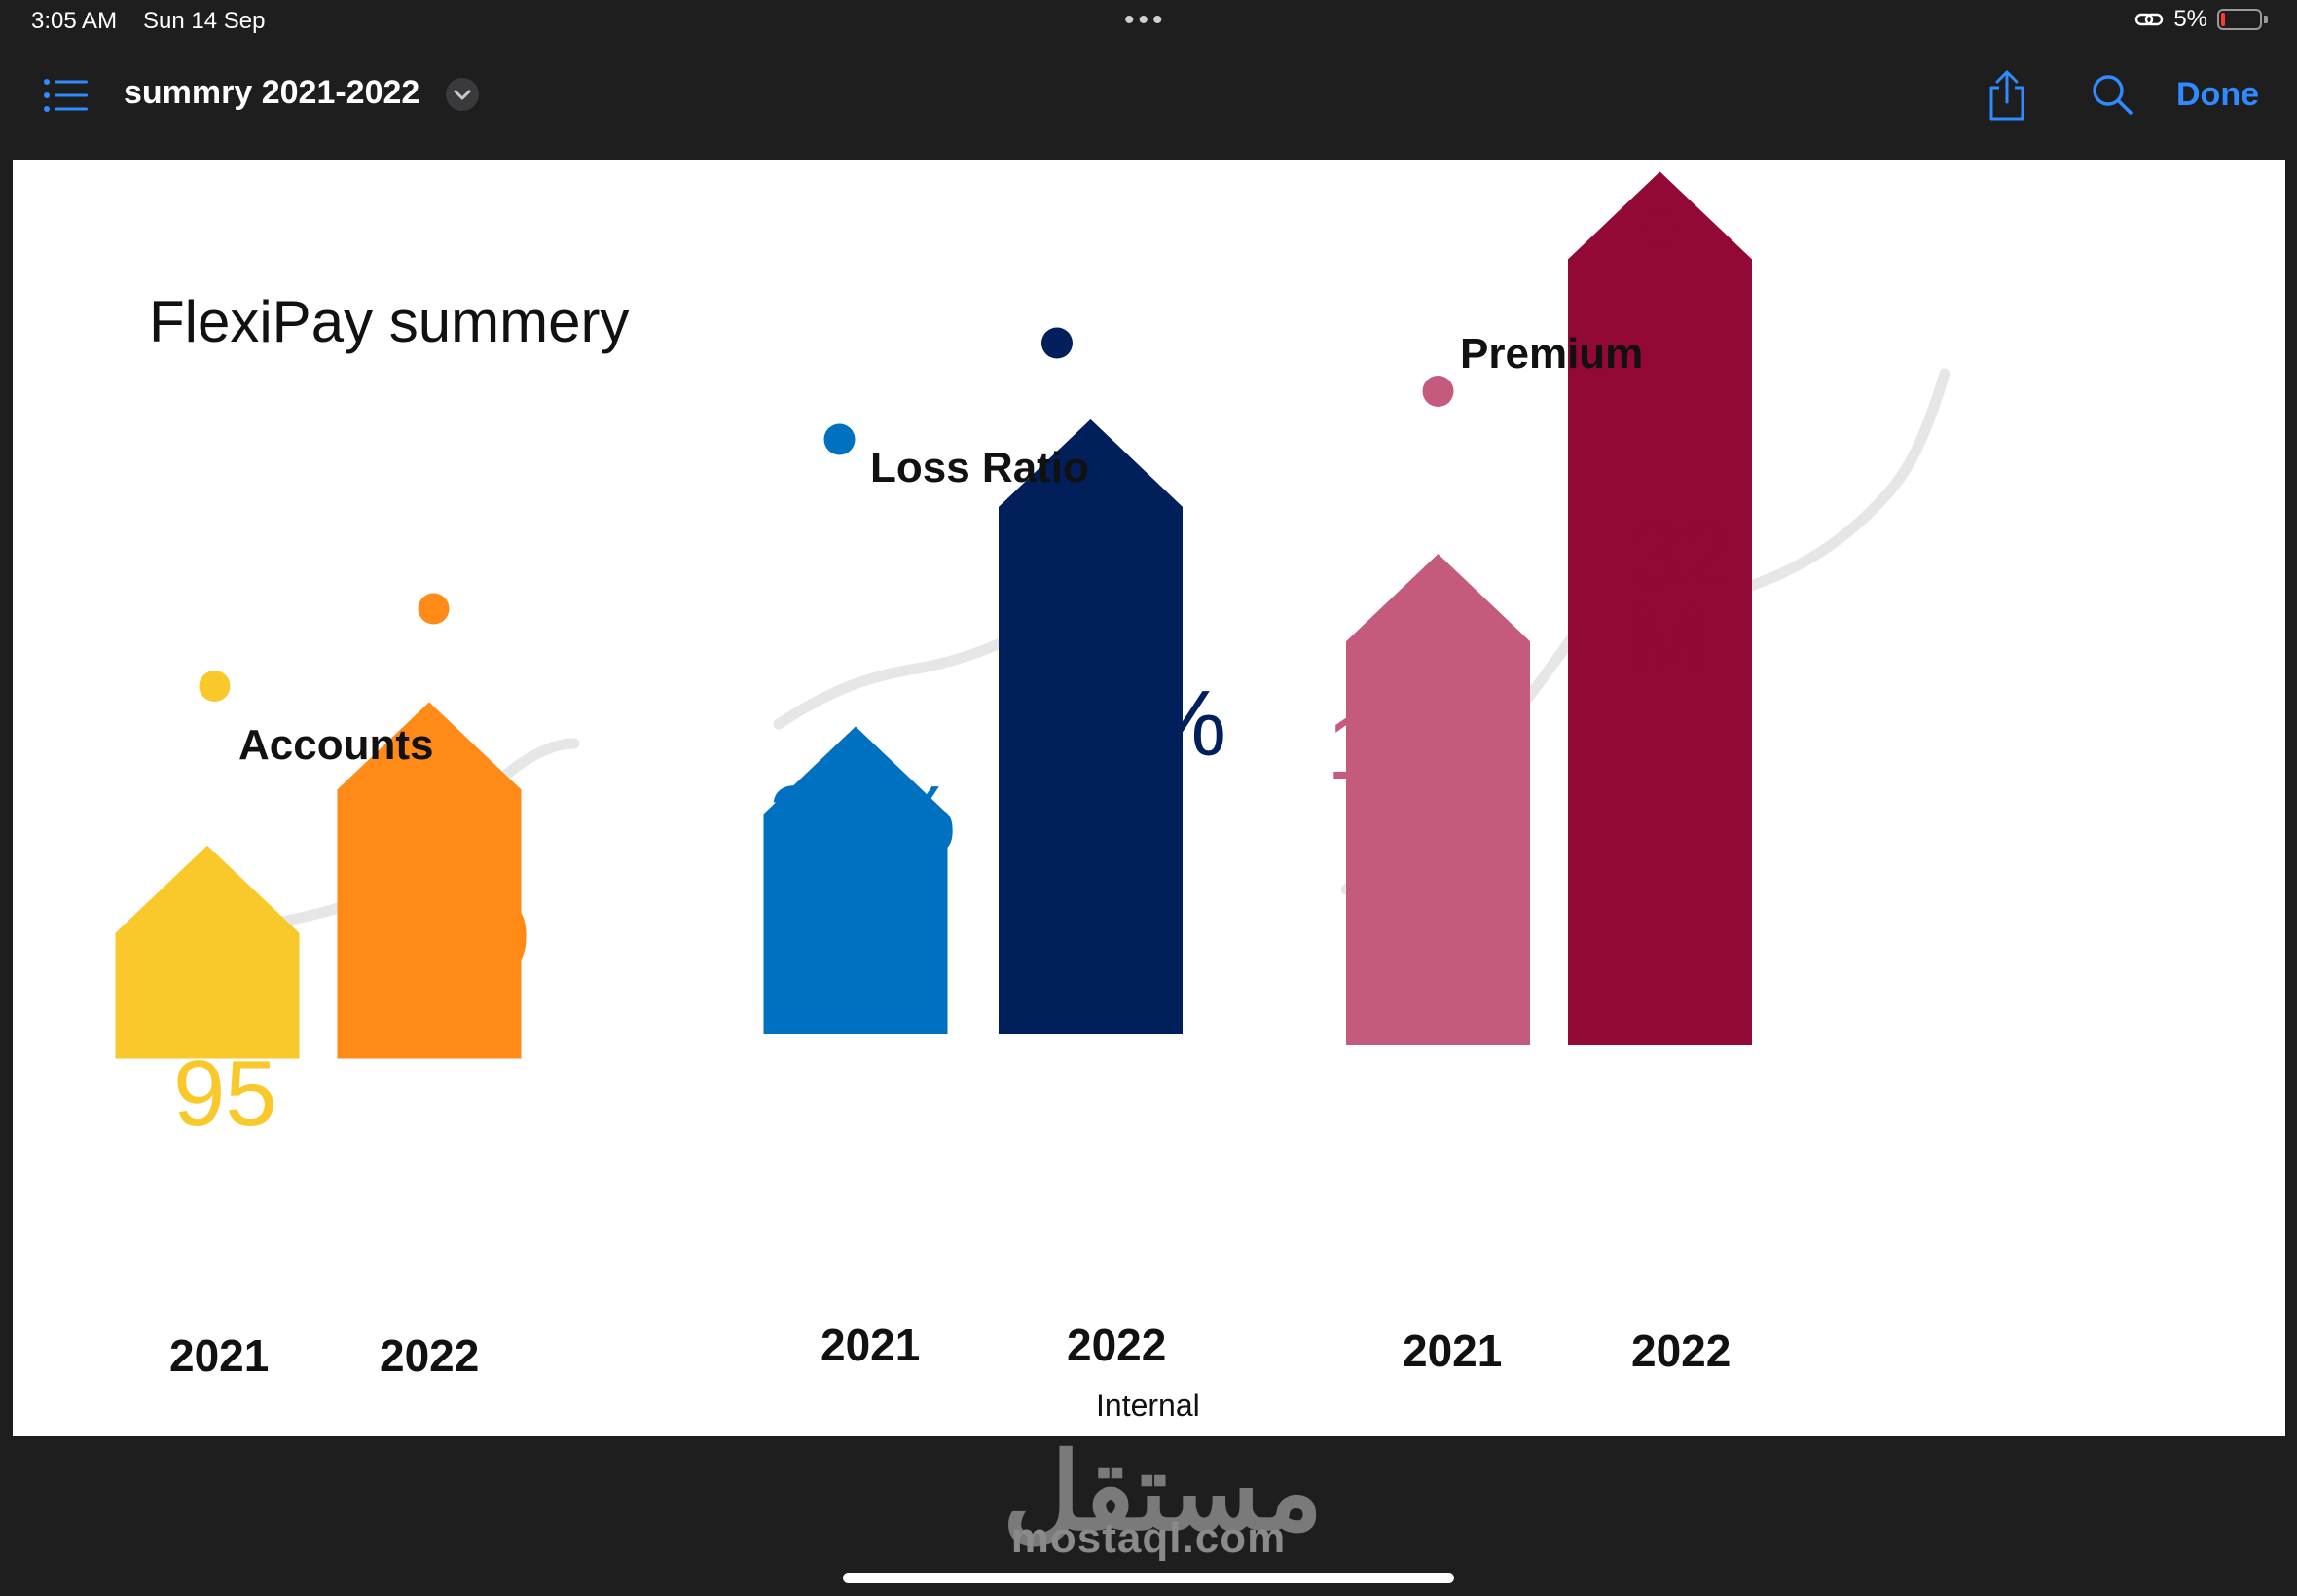 Image resolution: width=2297 pixels, height=1596 pixels. I want to click on chevron-down-icon, so click(462, 94).